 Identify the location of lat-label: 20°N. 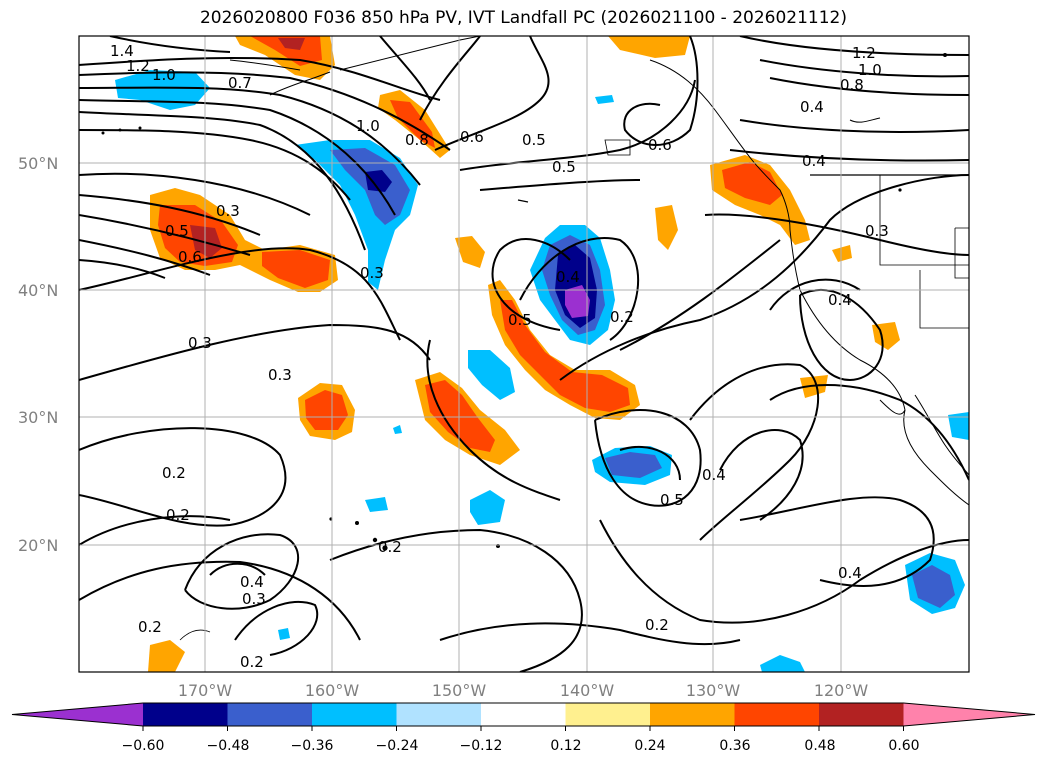
(38, 545).